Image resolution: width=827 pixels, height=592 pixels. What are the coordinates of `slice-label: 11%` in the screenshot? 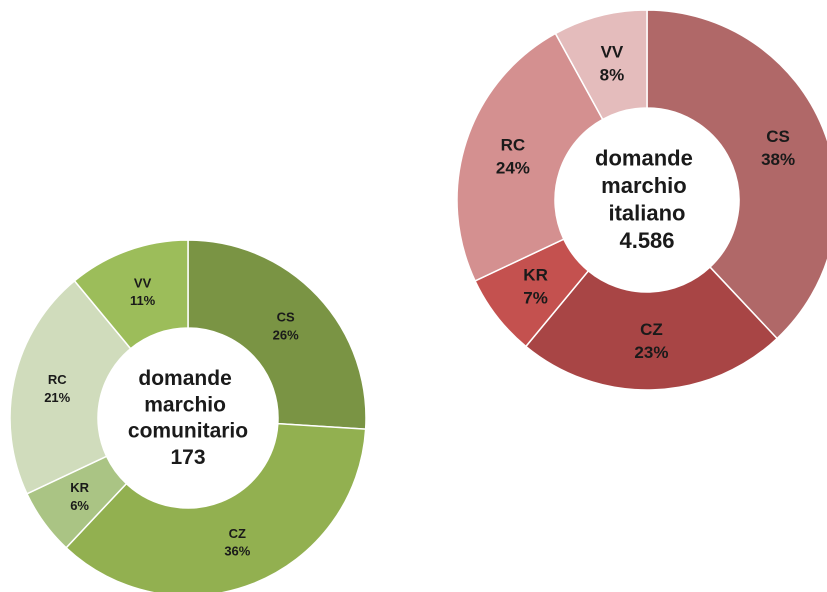 It's located at (143, 300).